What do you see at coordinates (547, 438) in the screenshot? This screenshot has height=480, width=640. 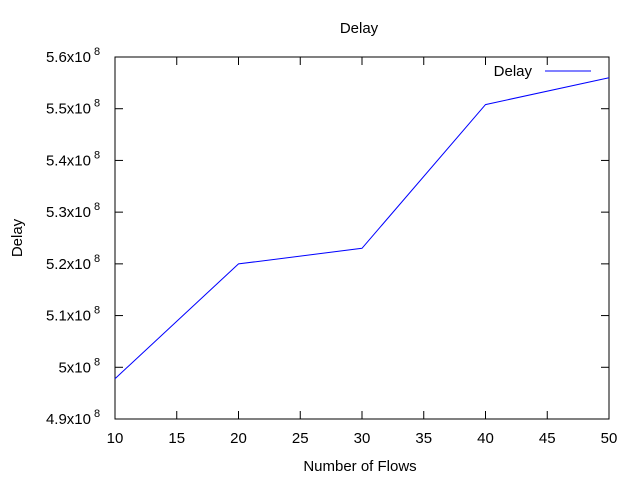 I see `x-tick-label: 45` at bounding box center [547, 438].